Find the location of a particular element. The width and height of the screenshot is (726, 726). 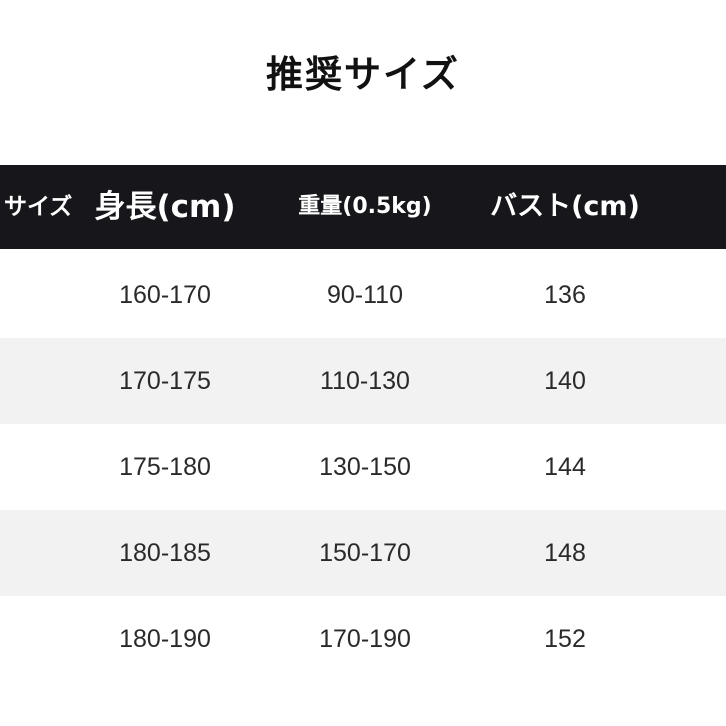

table-row: 175-180 130-150 144 is located at coordinates (363, 467).